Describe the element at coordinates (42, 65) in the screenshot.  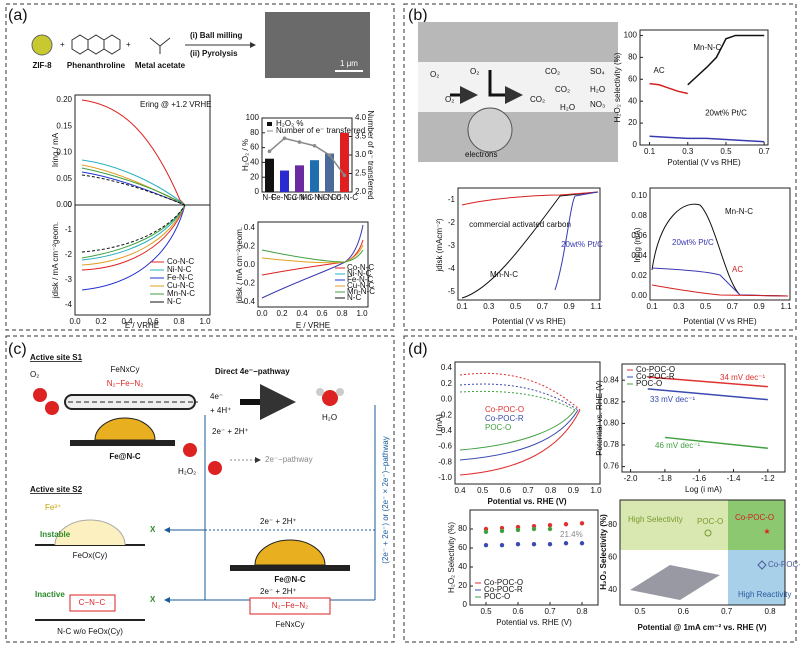
I see `scheme-label: ZIF-8` at that location.